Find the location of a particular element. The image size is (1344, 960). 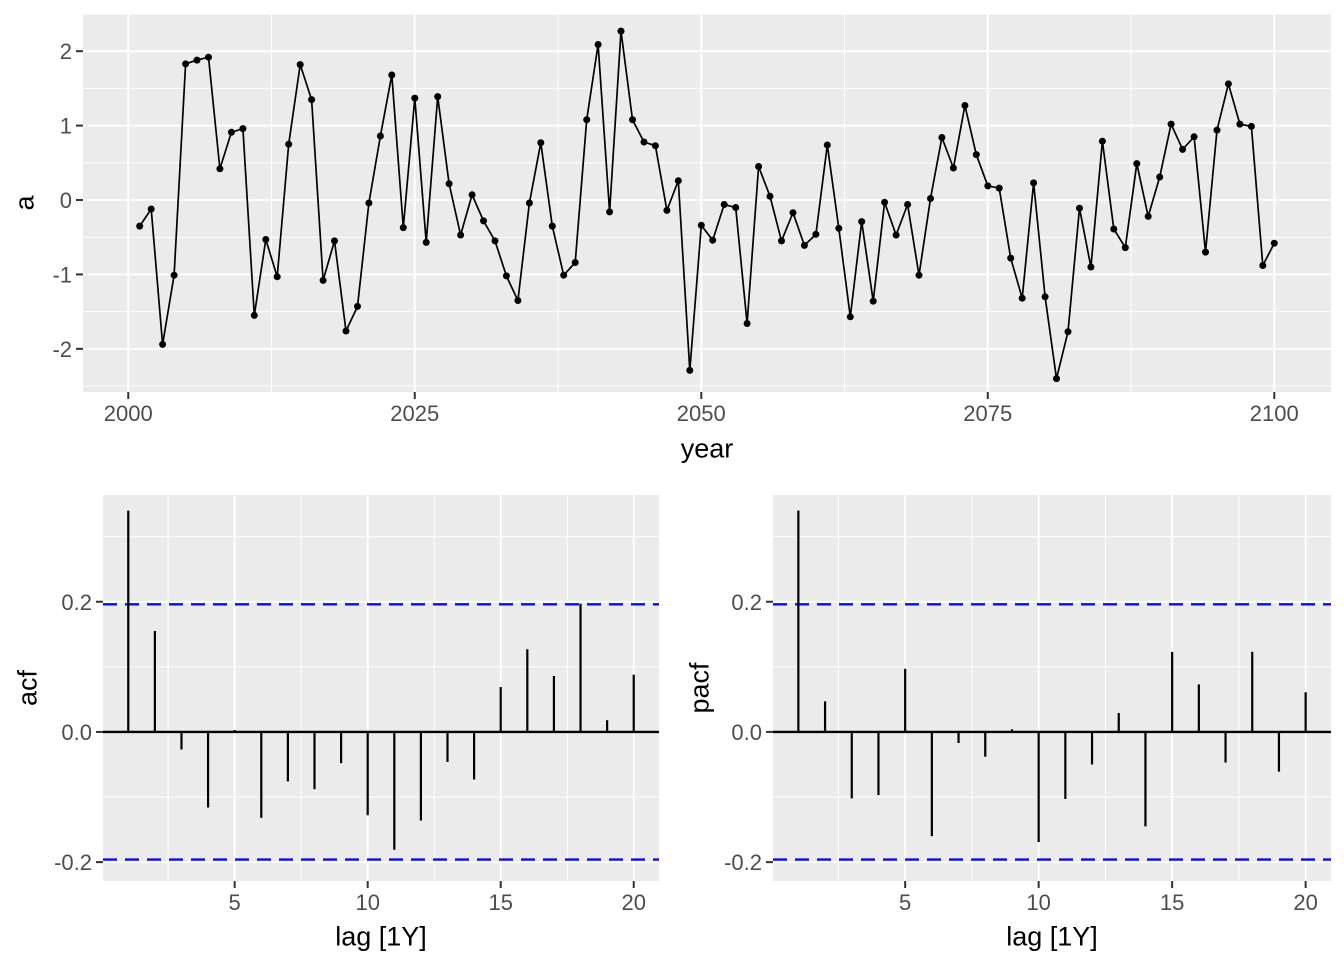

svg-text: 2025 is located at coordinates (414, 413).